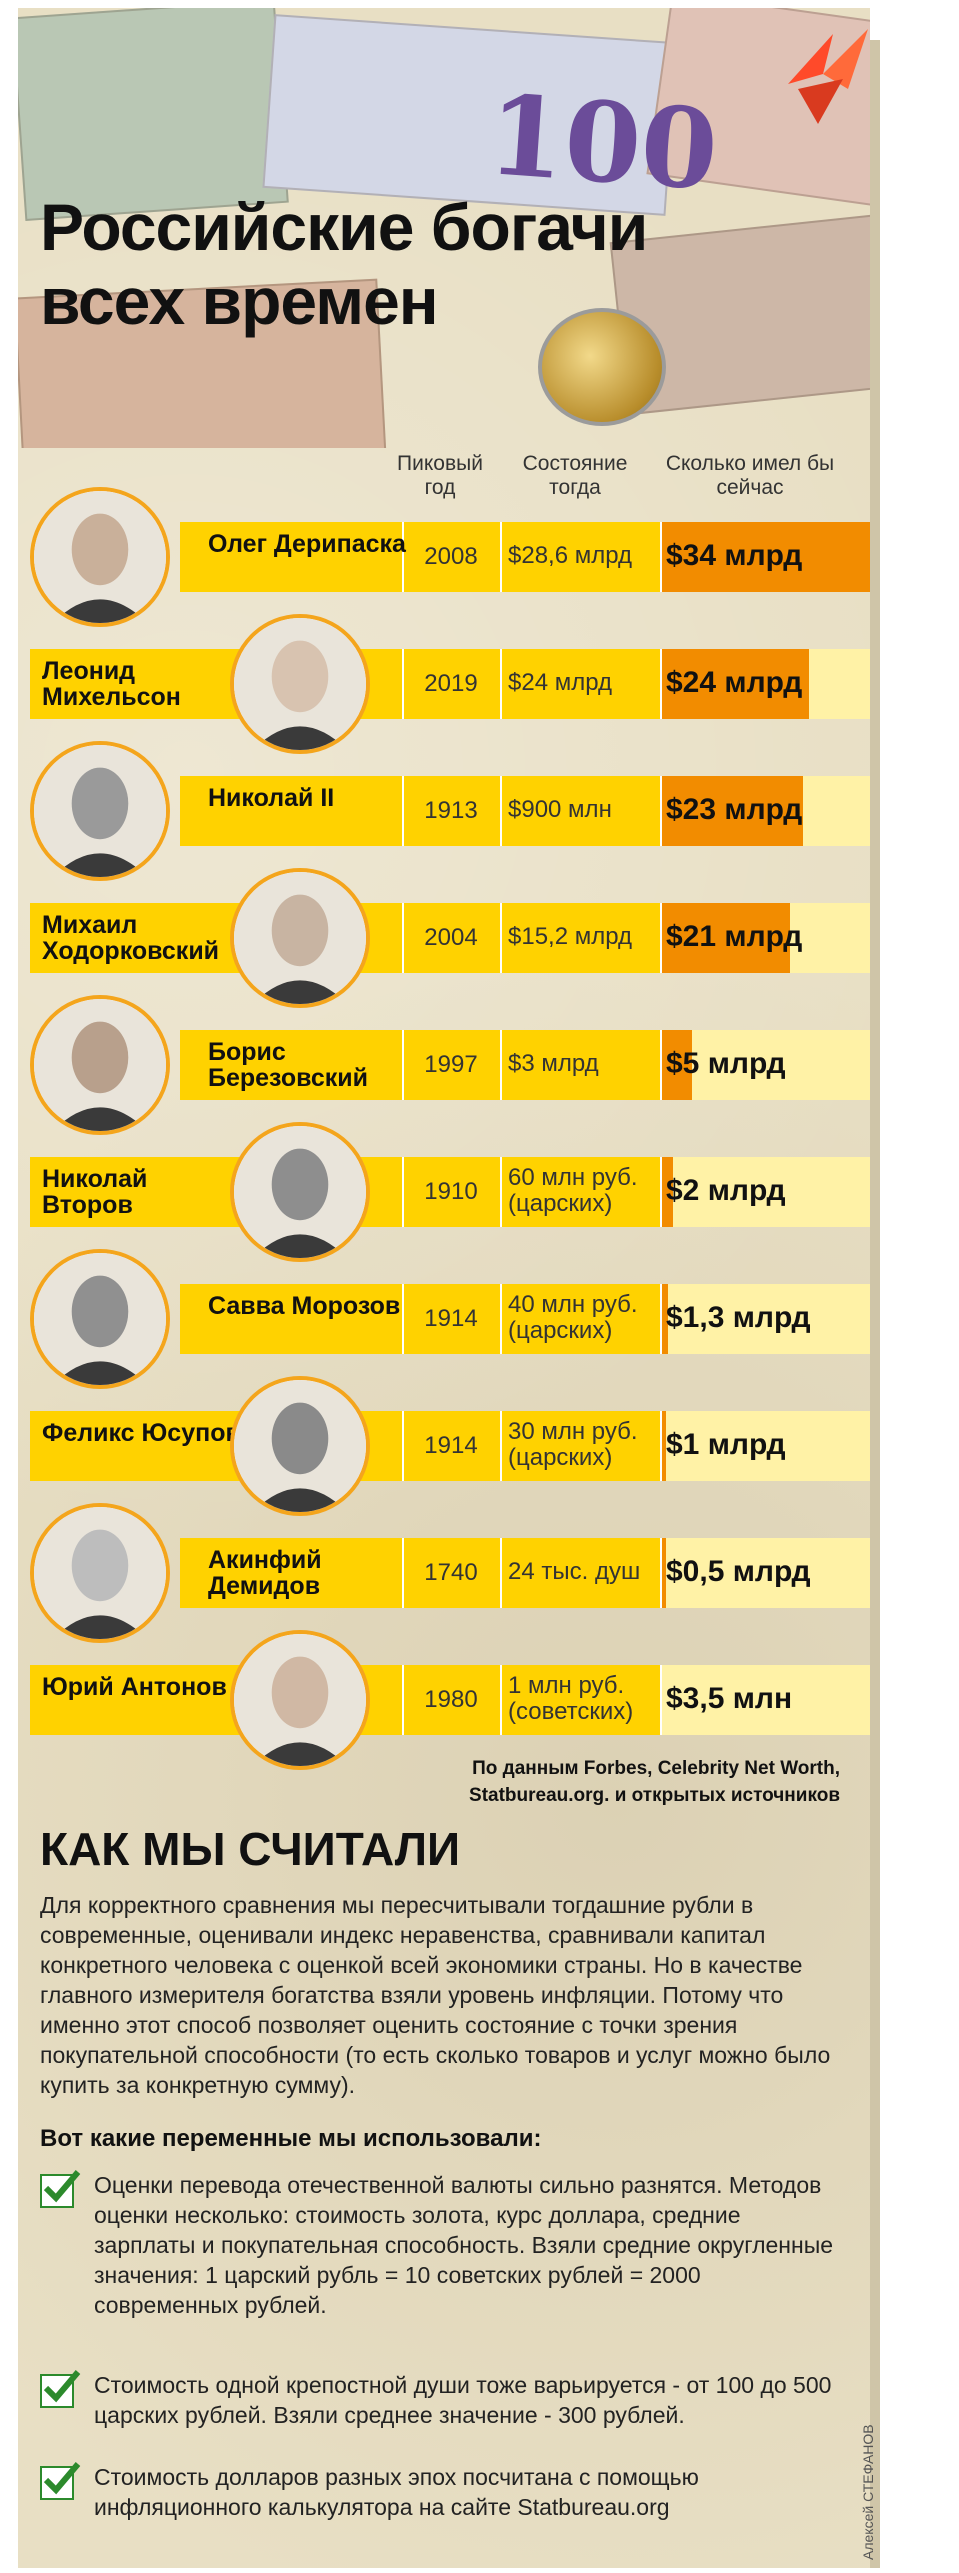 The height and width of the screenshot is (2573, 959). I want to click on wealth-then: $28,6 млрд, so click(570, 555).